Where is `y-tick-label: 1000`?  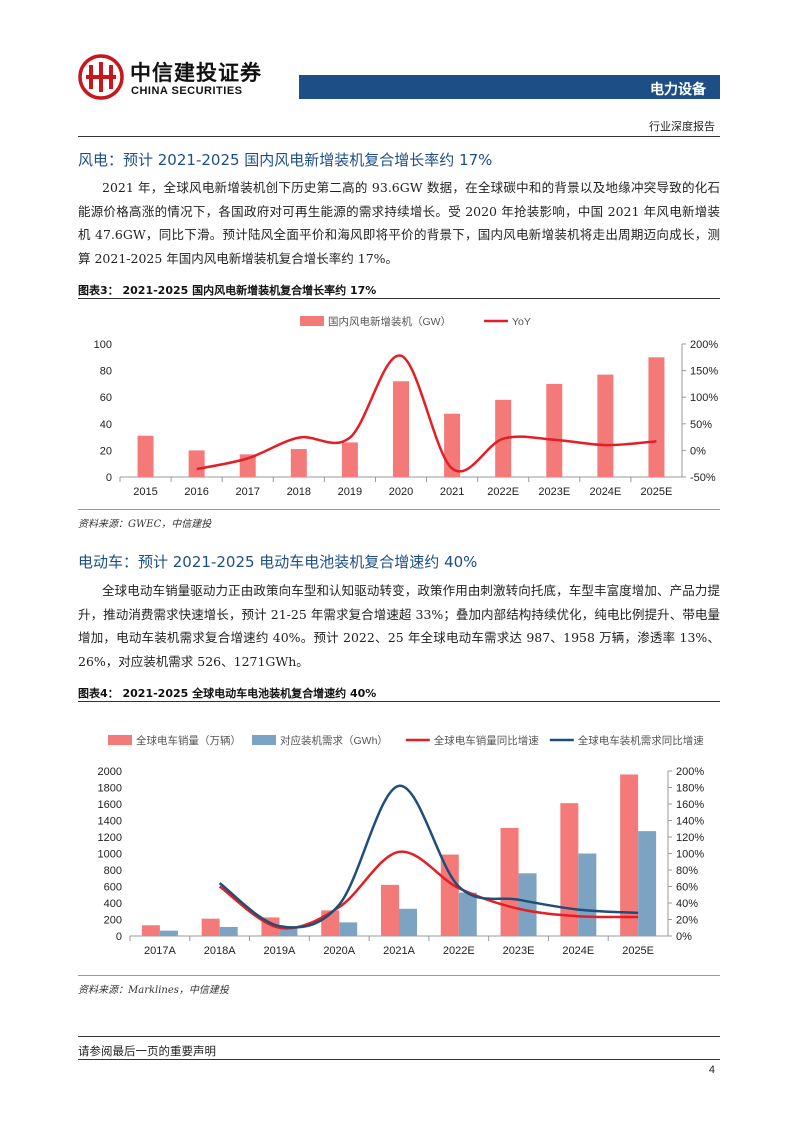 y-tick-label: 1000 is located at coordinates (110, 855).